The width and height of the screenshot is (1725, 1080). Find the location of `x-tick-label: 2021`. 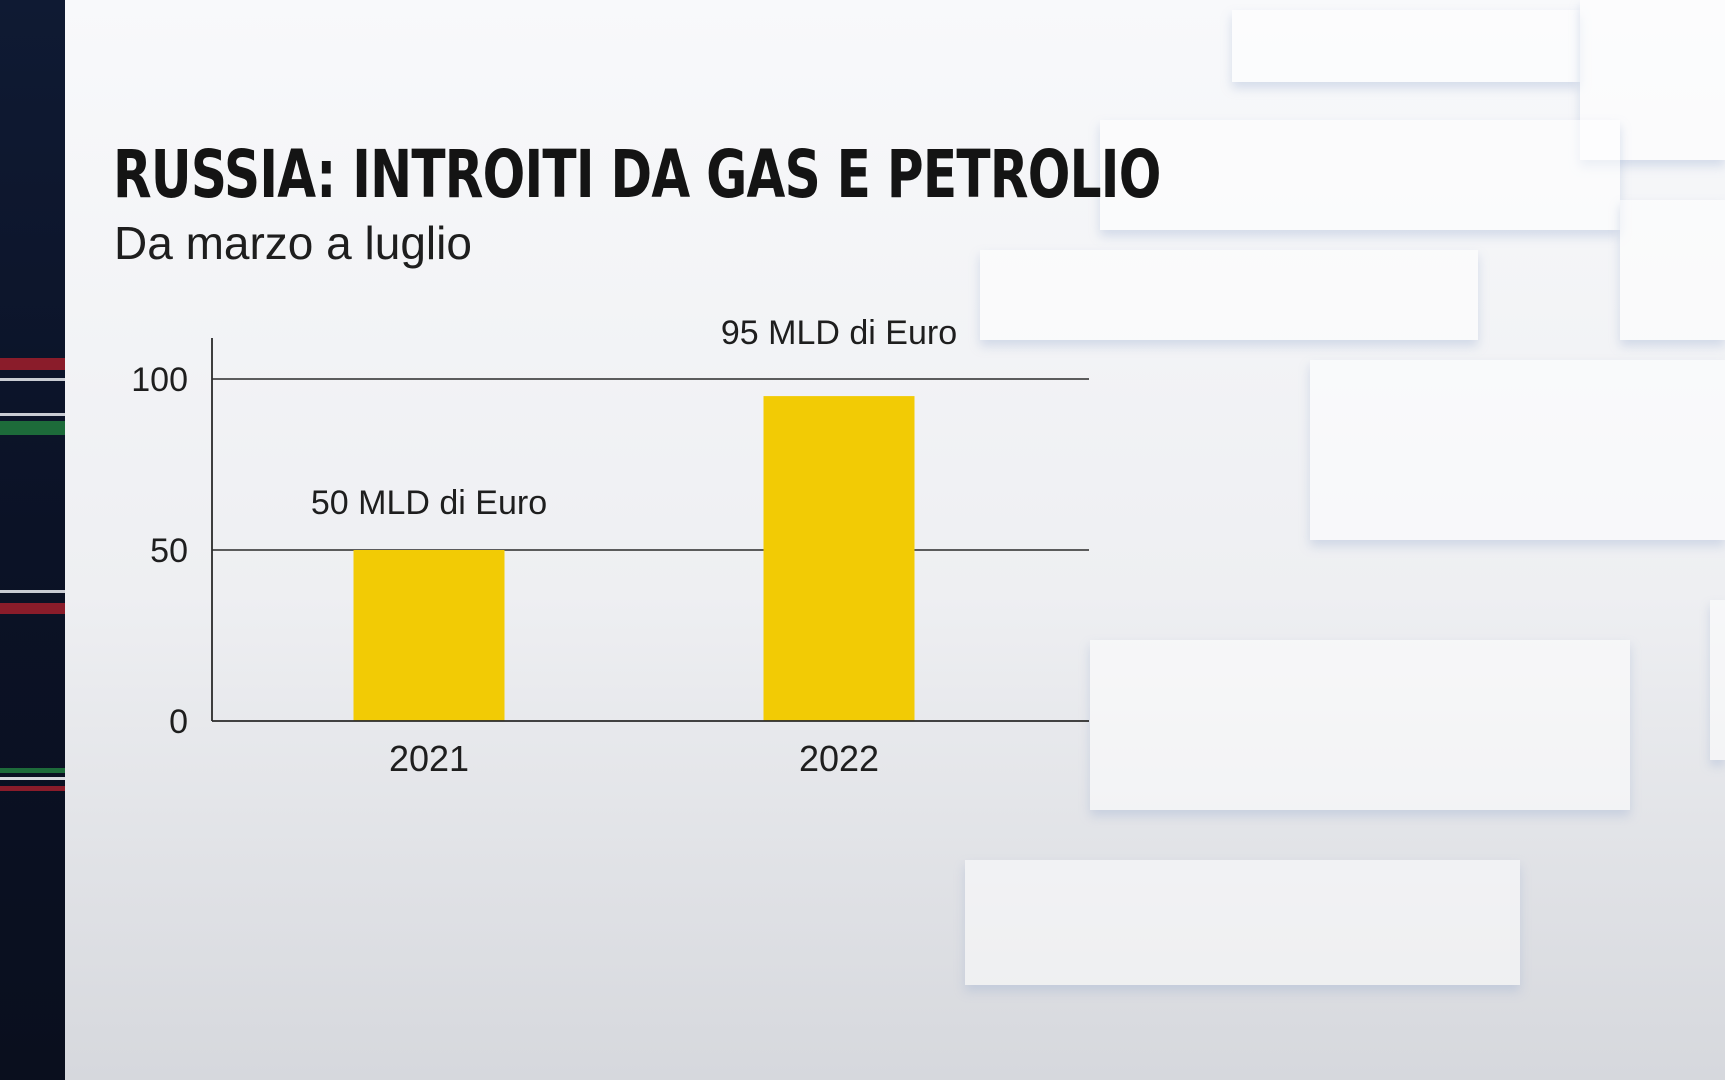

x-tick-label: 2021 is located at coordinates (429, 758).